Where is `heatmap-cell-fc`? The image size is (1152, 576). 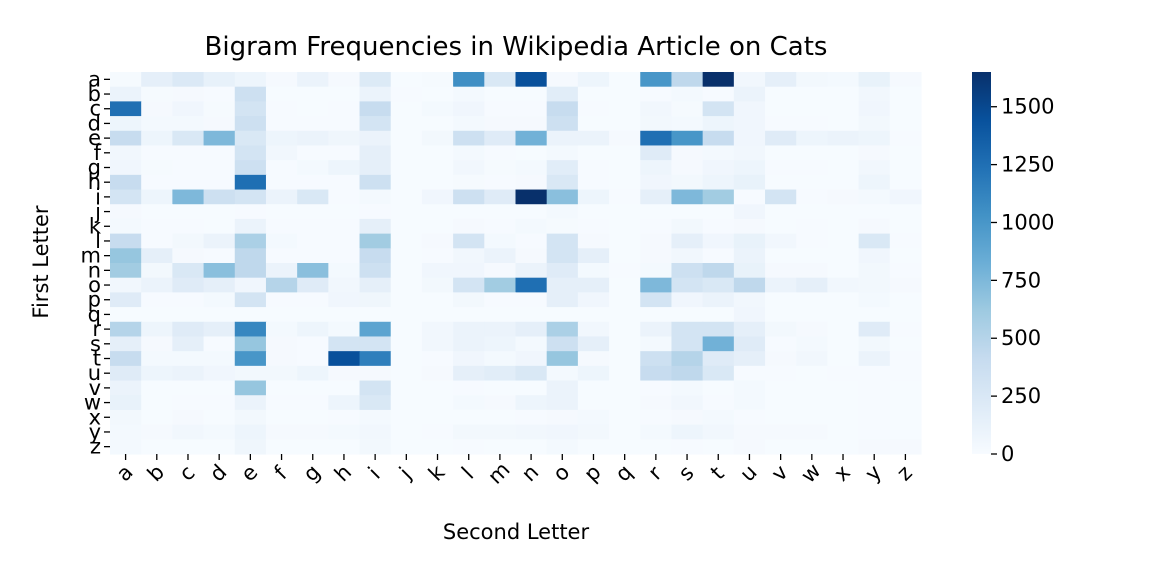
heatmap-cell-fc is located at coordinates (188, 153).